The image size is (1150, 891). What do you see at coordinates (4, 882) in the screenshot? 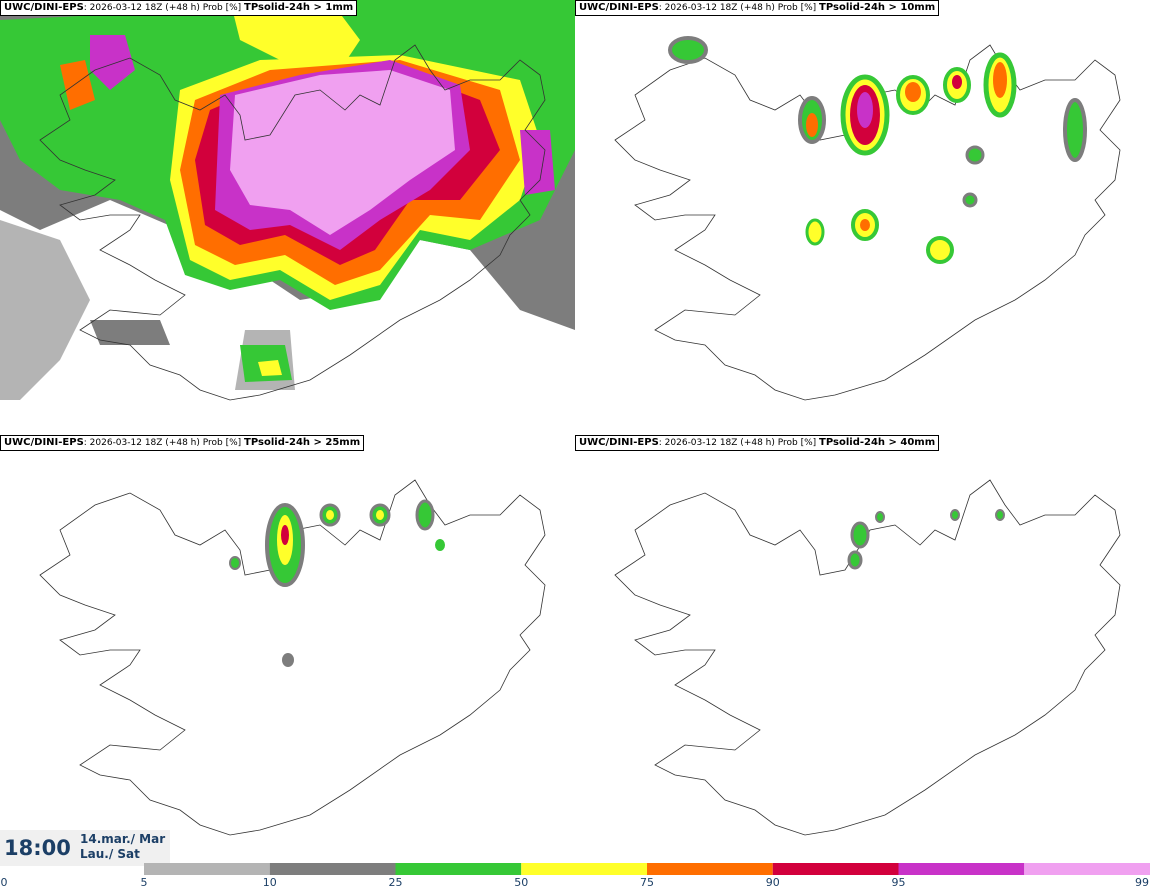
I see `colorbar-tick-label: 0` at bounding box center [4, 882].